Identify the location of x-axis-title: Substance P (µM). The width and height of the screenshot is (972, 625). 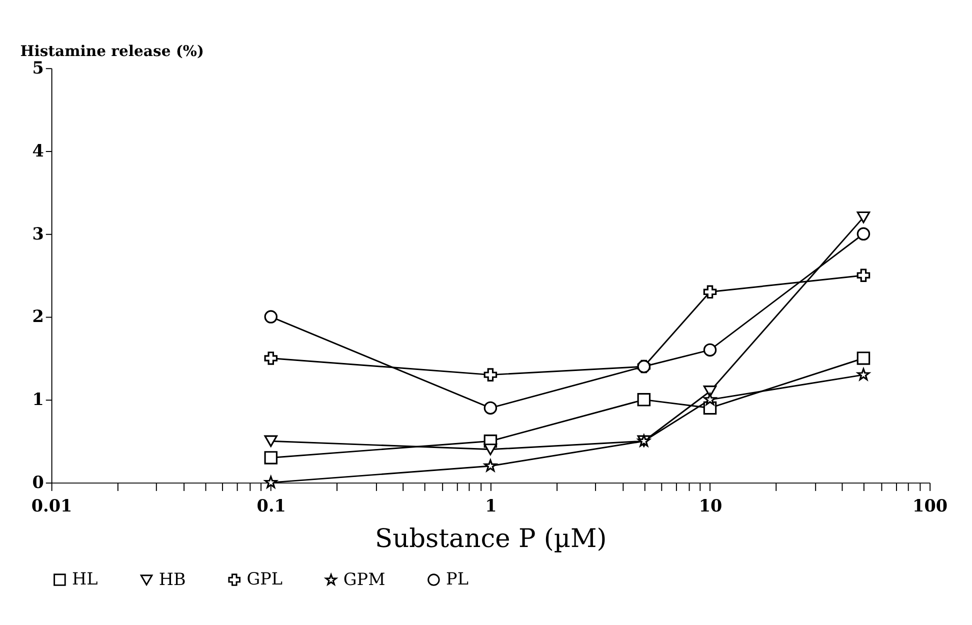
(491, 539).